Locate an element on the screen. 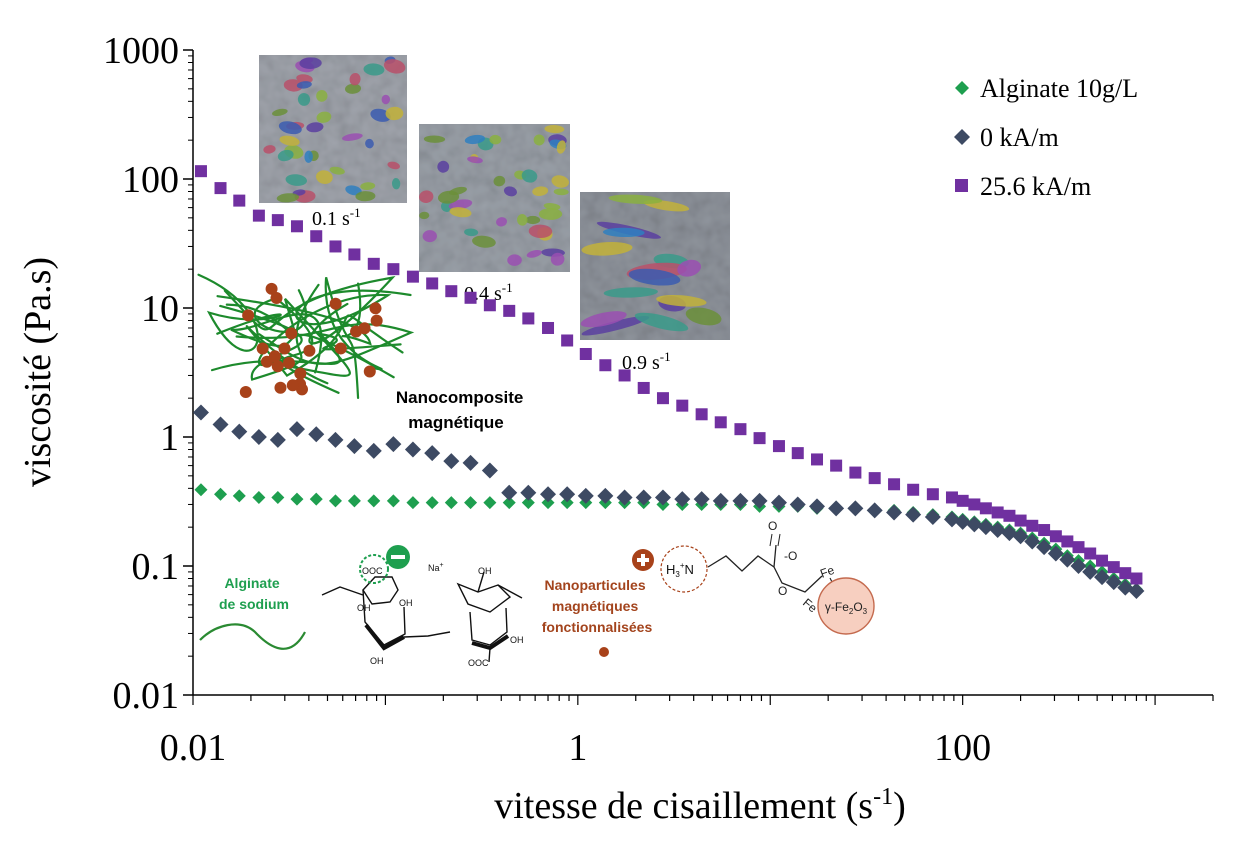 The width and height of the screenshot is (1242, 846). legend: Alginate 10g/L 0 kA/m 25.6 kA/m is located at coordinates (1046, 137).